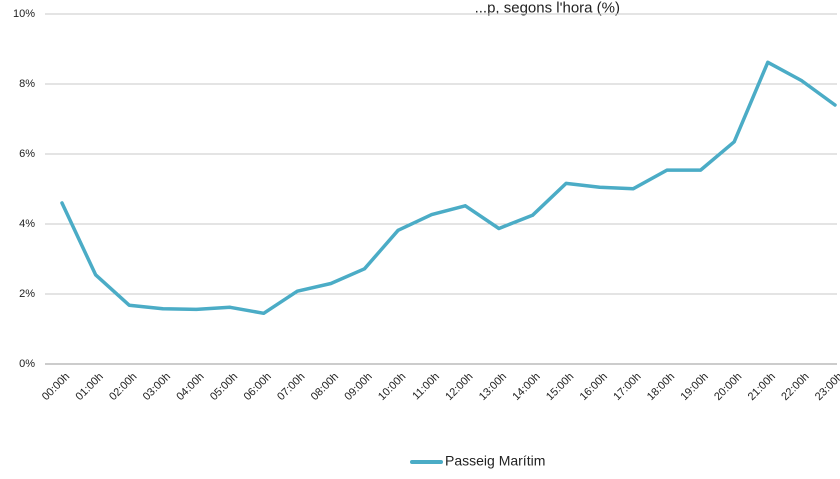  What do you see at coordinates (495, 461) in the screenshot?
I see `legend-label: Passeig Marítim` at bounding box center [495, 461].